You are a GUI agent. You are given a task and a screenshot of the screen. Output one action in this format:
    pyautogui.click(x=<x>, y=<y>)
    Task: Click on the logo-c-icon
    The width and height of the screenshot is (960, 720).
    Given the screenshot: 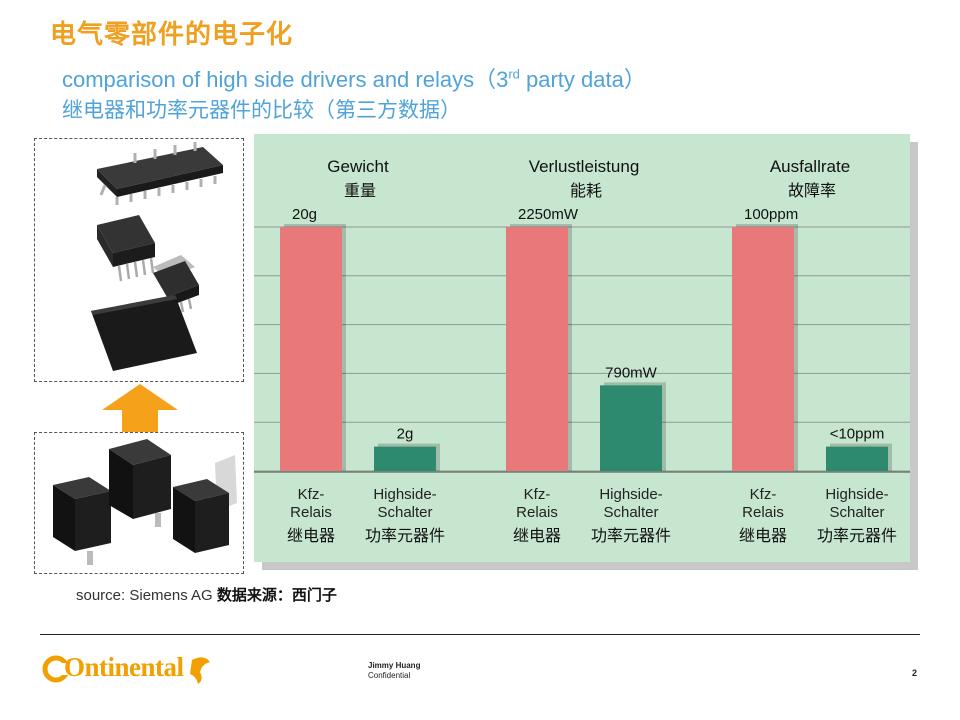 What is the action you would take?
    pyautogui.click(x=126, y=669)
    